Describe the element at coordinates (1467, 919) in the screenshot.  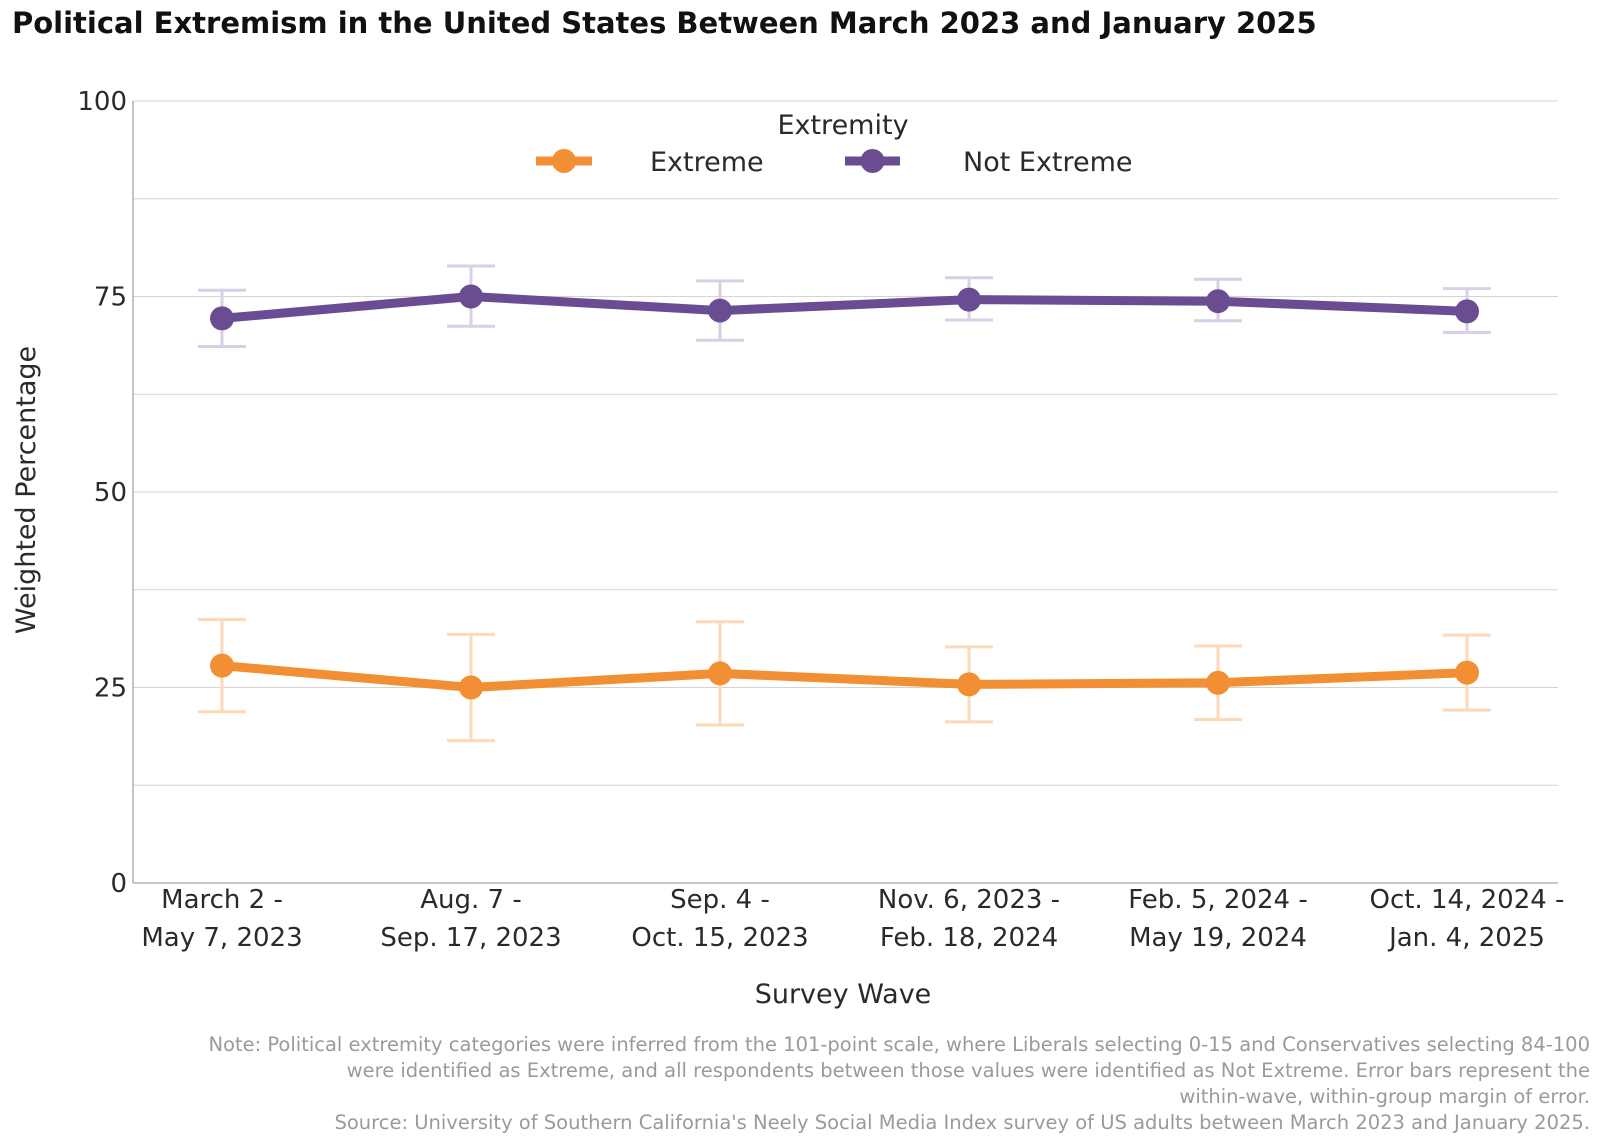
I see `x-tick-label: Oct. 14, 2024 -Jan. 4, 2025` at that location.